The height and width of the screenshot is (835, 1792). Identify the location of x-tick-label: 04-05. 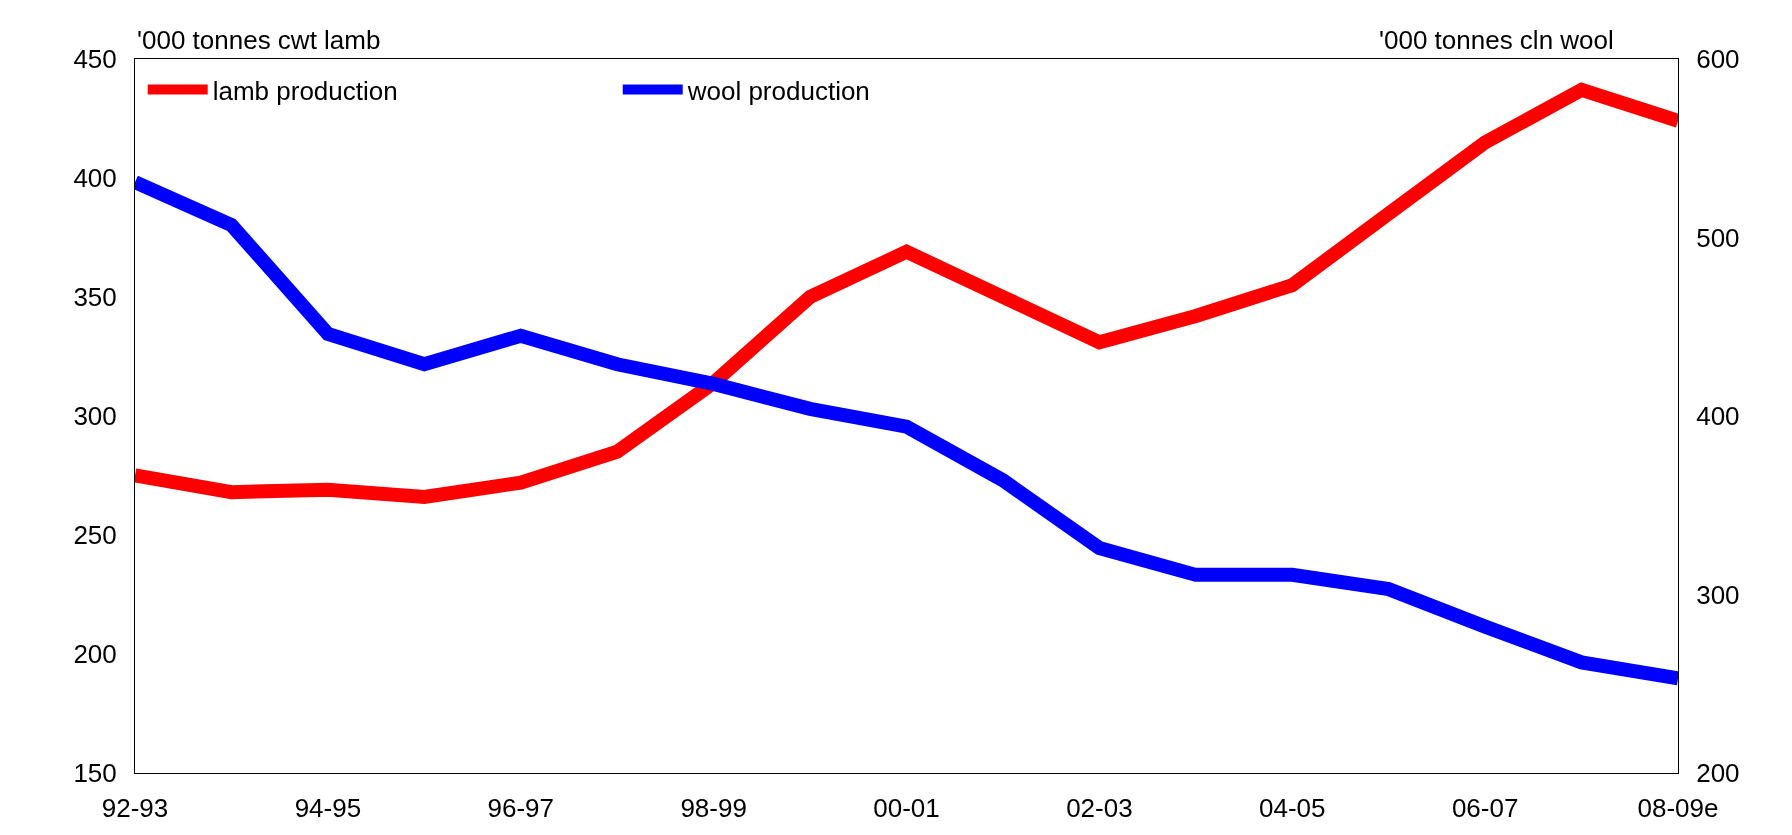
(1292, 808).